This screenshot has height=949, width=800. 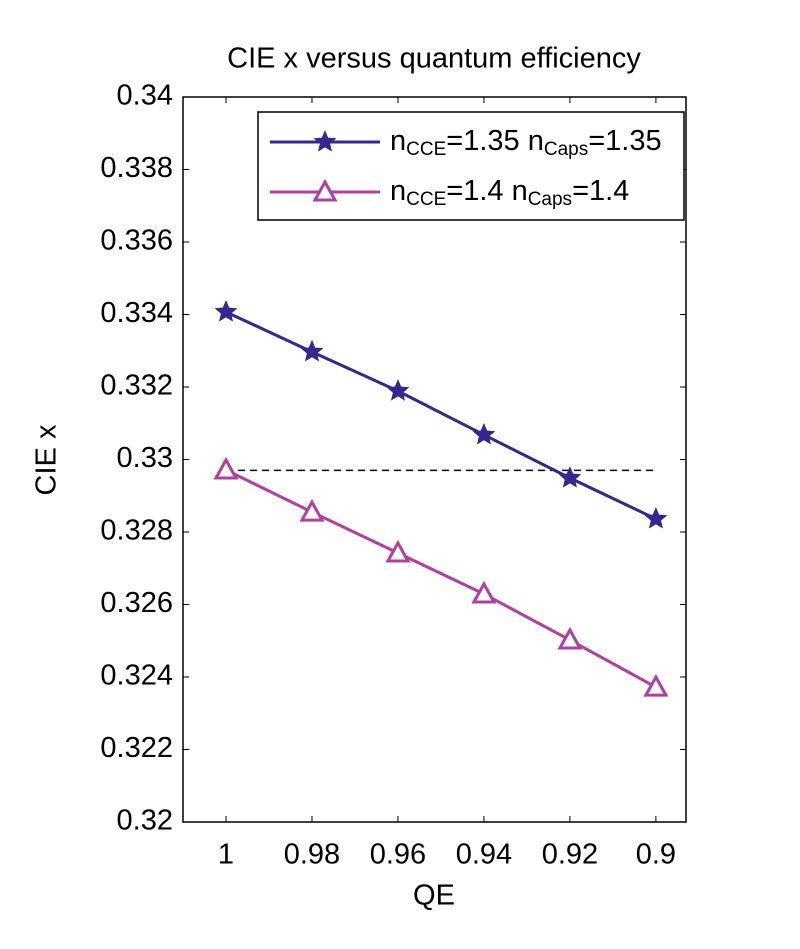 What do you see at coordinates (136, 676) in the screenshot?
I see `y-tick-label: 0.324` at bounding box center [136, 676].